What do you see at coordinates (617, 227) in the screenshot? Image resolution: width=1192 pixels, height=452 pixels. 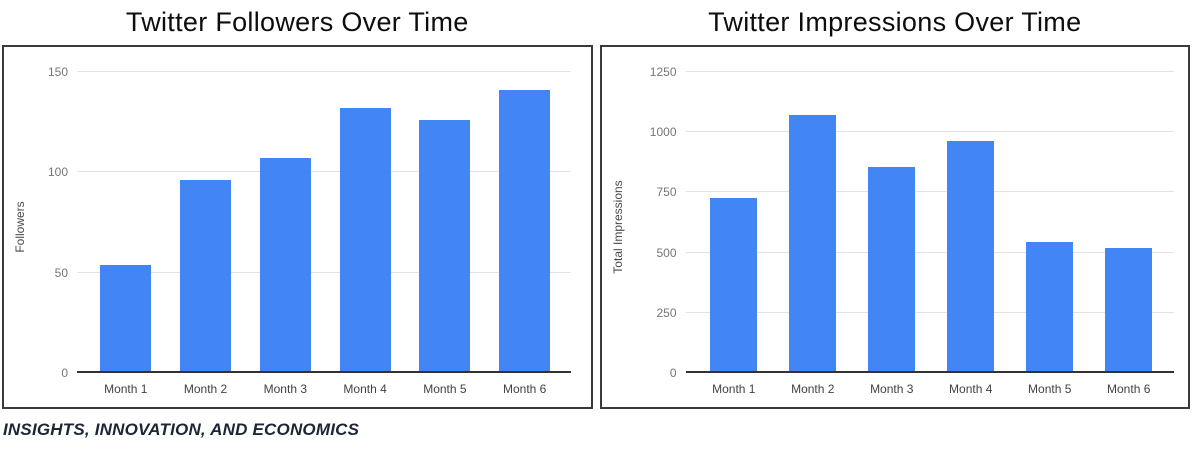 I see `y-axis-title-impressions: Total Impressions` at bounding box center [617, 227].